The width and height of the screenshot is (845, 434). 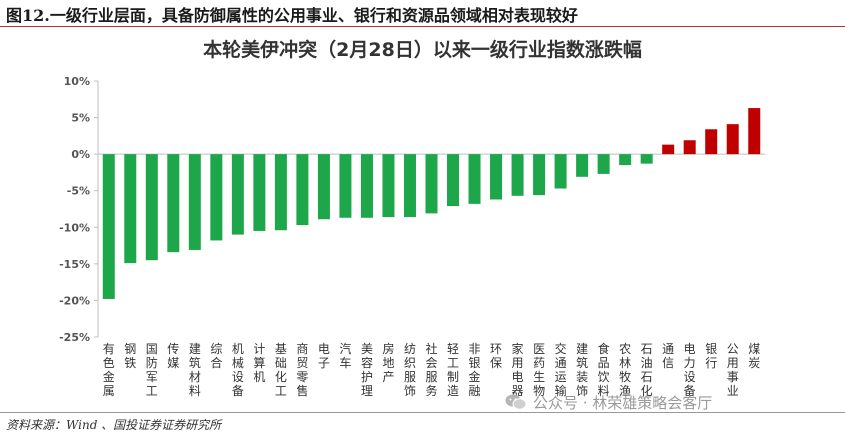 I want to click on x-tick-label: 汽车, so click(x=345, y=355).